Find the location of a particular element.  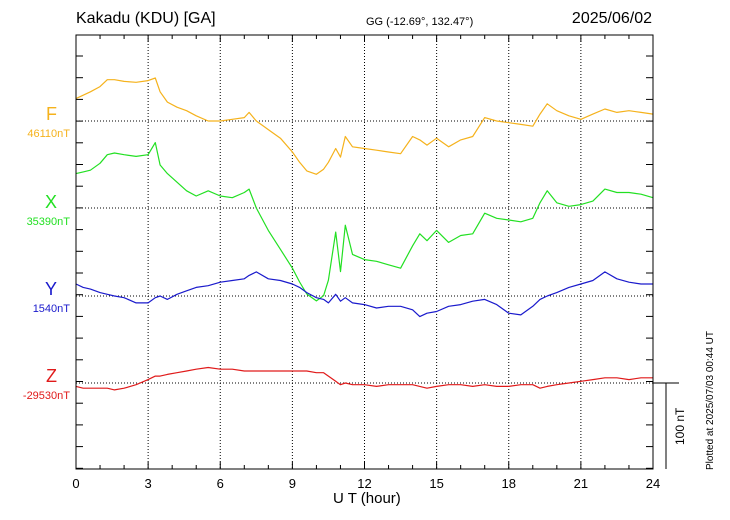

x-tick-label: 0 is located at coordinates (75, 483).